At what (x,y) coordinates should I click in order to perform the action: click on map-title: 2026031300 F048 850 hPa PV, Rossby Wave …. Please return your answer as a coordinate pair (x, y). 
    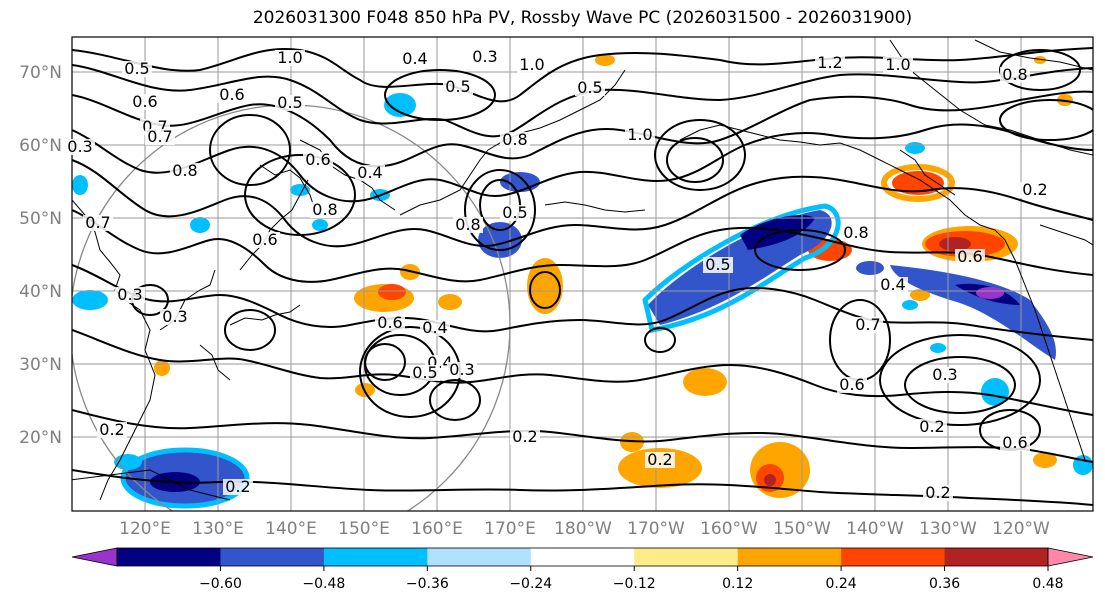
    Looking at the image, I should click on (582, 18).